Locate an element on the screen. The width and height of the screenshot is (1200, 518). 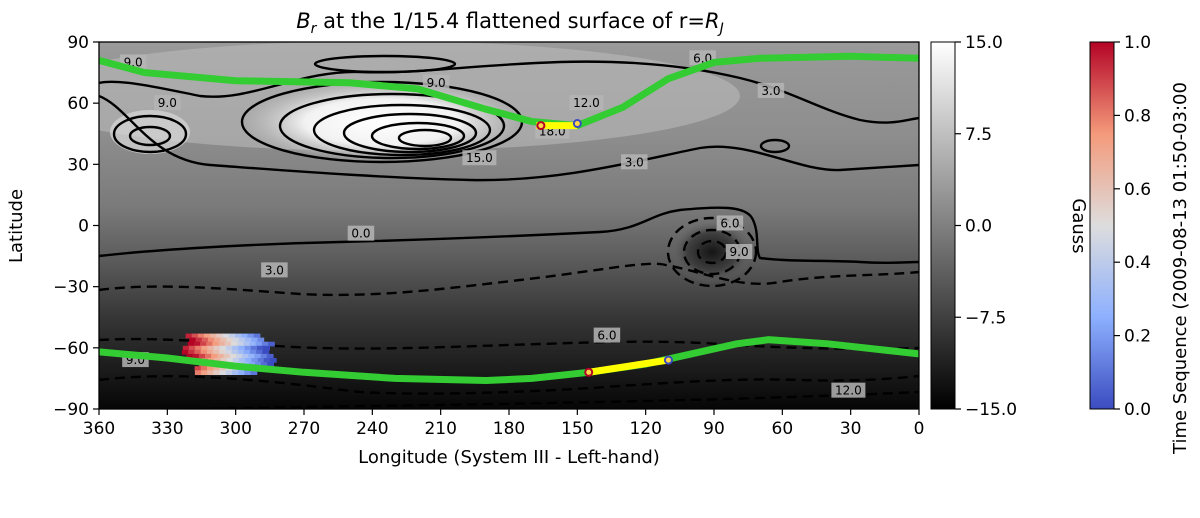
x-tick-label: 360 is located at coordinates (99, 429).